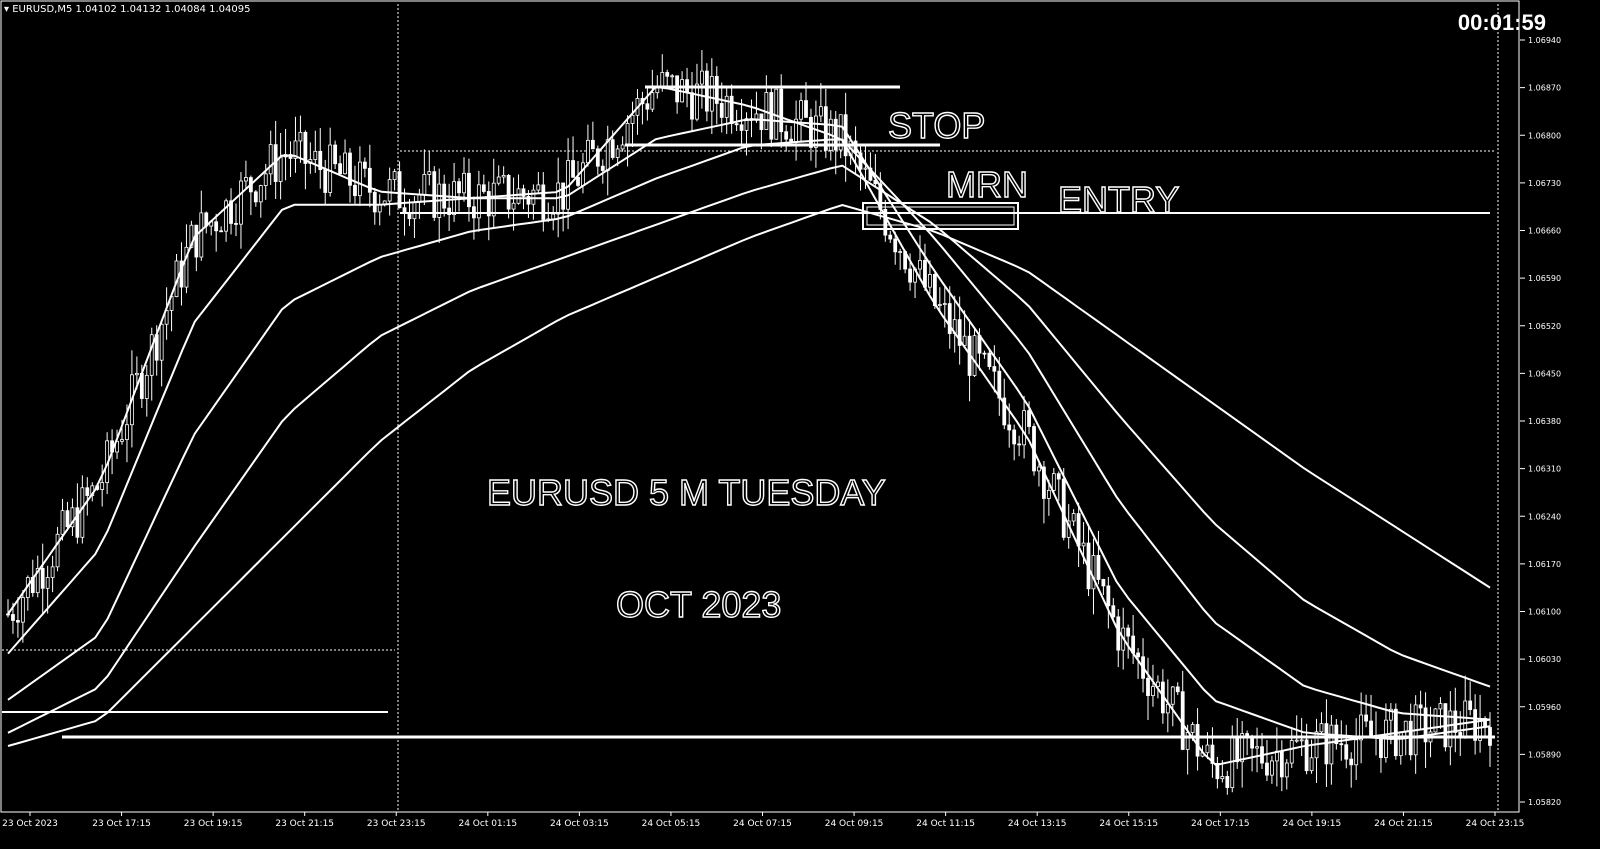 The width and height of the screenshot is (1600, 849). What do you see at coordinates (396, 824) in the screenshot?
I see `x-tick-label: 23 Oct 23:15` at bounding box center [396, 824].